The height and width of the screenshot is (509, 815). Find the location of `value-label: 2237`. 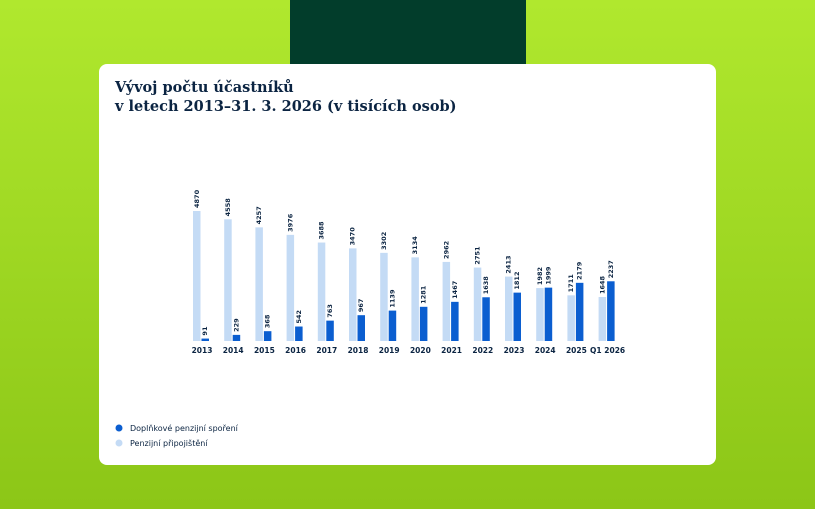

value-label: 2237 is located at coordinates (611, 269).